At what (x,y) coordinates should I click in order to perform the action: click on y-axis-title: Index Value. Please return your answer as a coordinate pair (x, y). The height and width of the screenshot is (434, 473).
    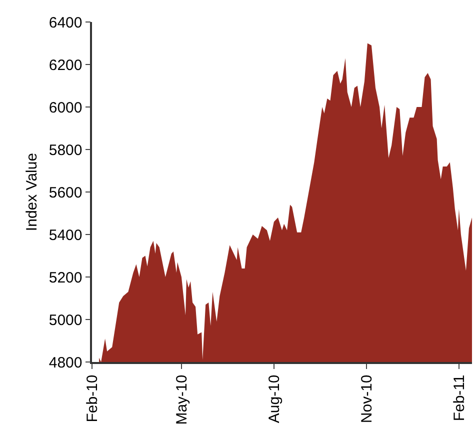
    Looking at the image, I should click on (32, 192).